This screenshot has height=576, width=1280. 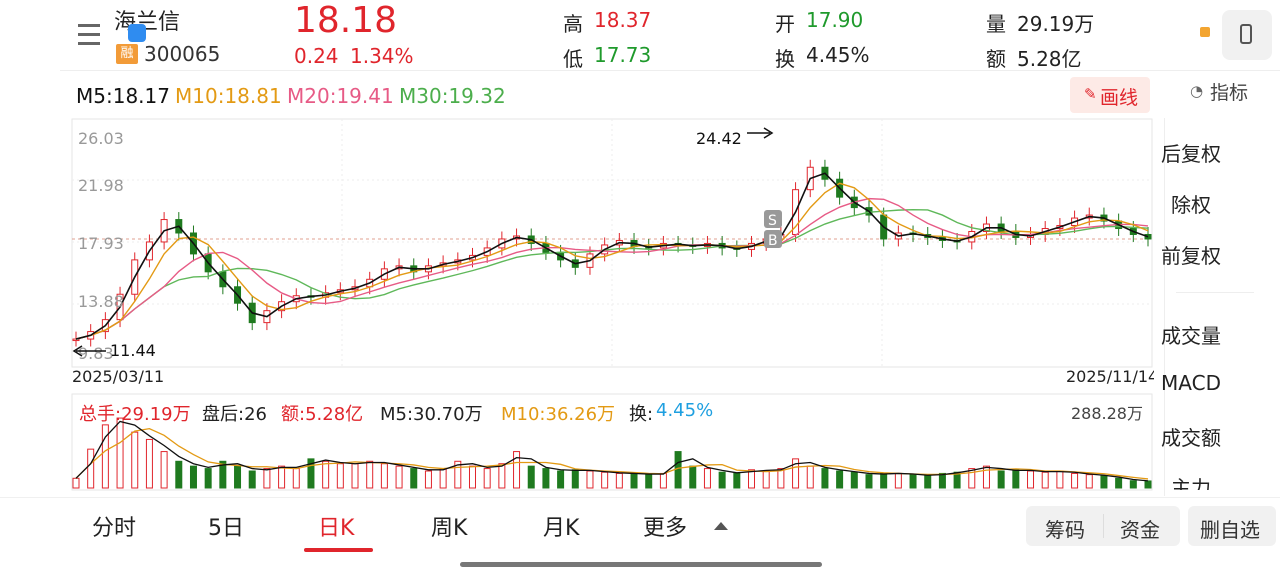 I want to click on y-tick-3: 17.93, so click(x=101, y=243).